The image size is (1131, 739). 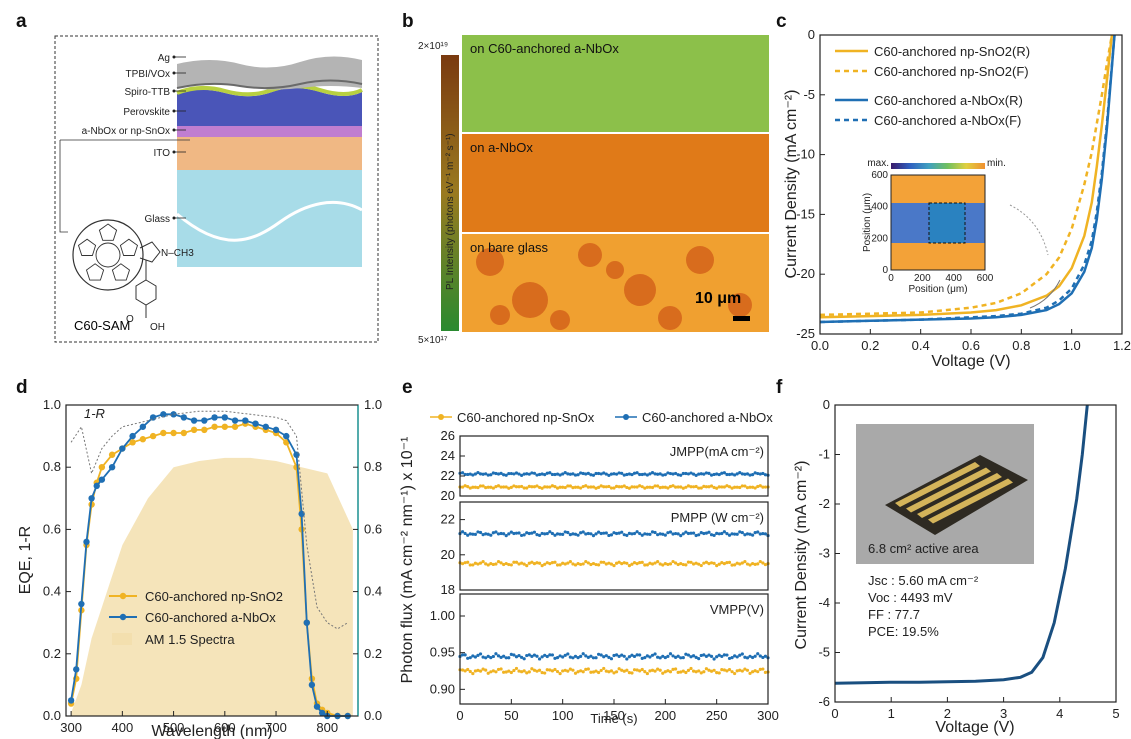 What do you see at coordinates (373, 466) in the screenshot?
I see `panel-d-ytick-label-right: 0.8` at bounding box center [373, 466].